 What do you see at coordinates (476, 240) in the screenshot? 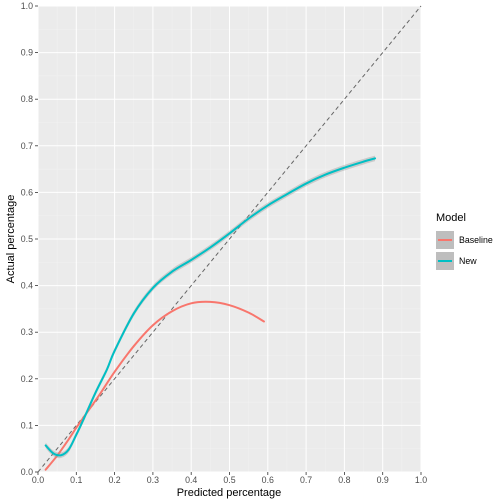
I see `legend-label-baseline: Baseline` at bounding box center [476, 240].